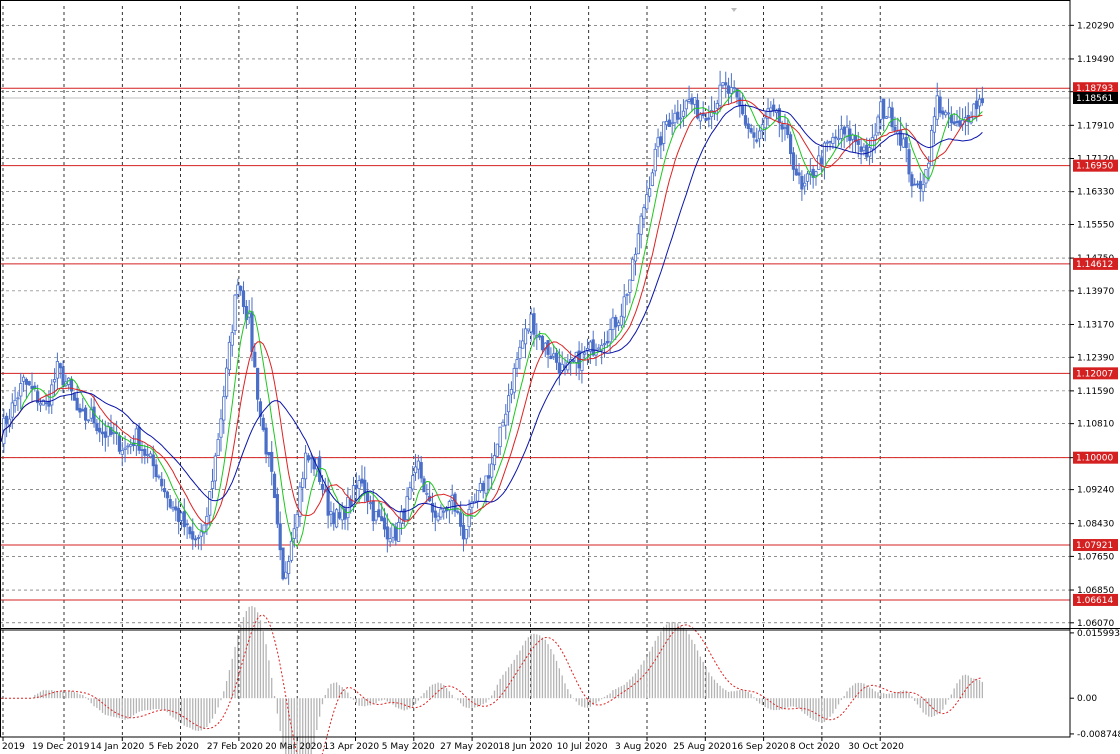 The width and height of the screenshot is (1120, 754). Describe the element at coordinates (1095, 292) in the screenshot. I see `price-tick-label: 1.13970` at that location.